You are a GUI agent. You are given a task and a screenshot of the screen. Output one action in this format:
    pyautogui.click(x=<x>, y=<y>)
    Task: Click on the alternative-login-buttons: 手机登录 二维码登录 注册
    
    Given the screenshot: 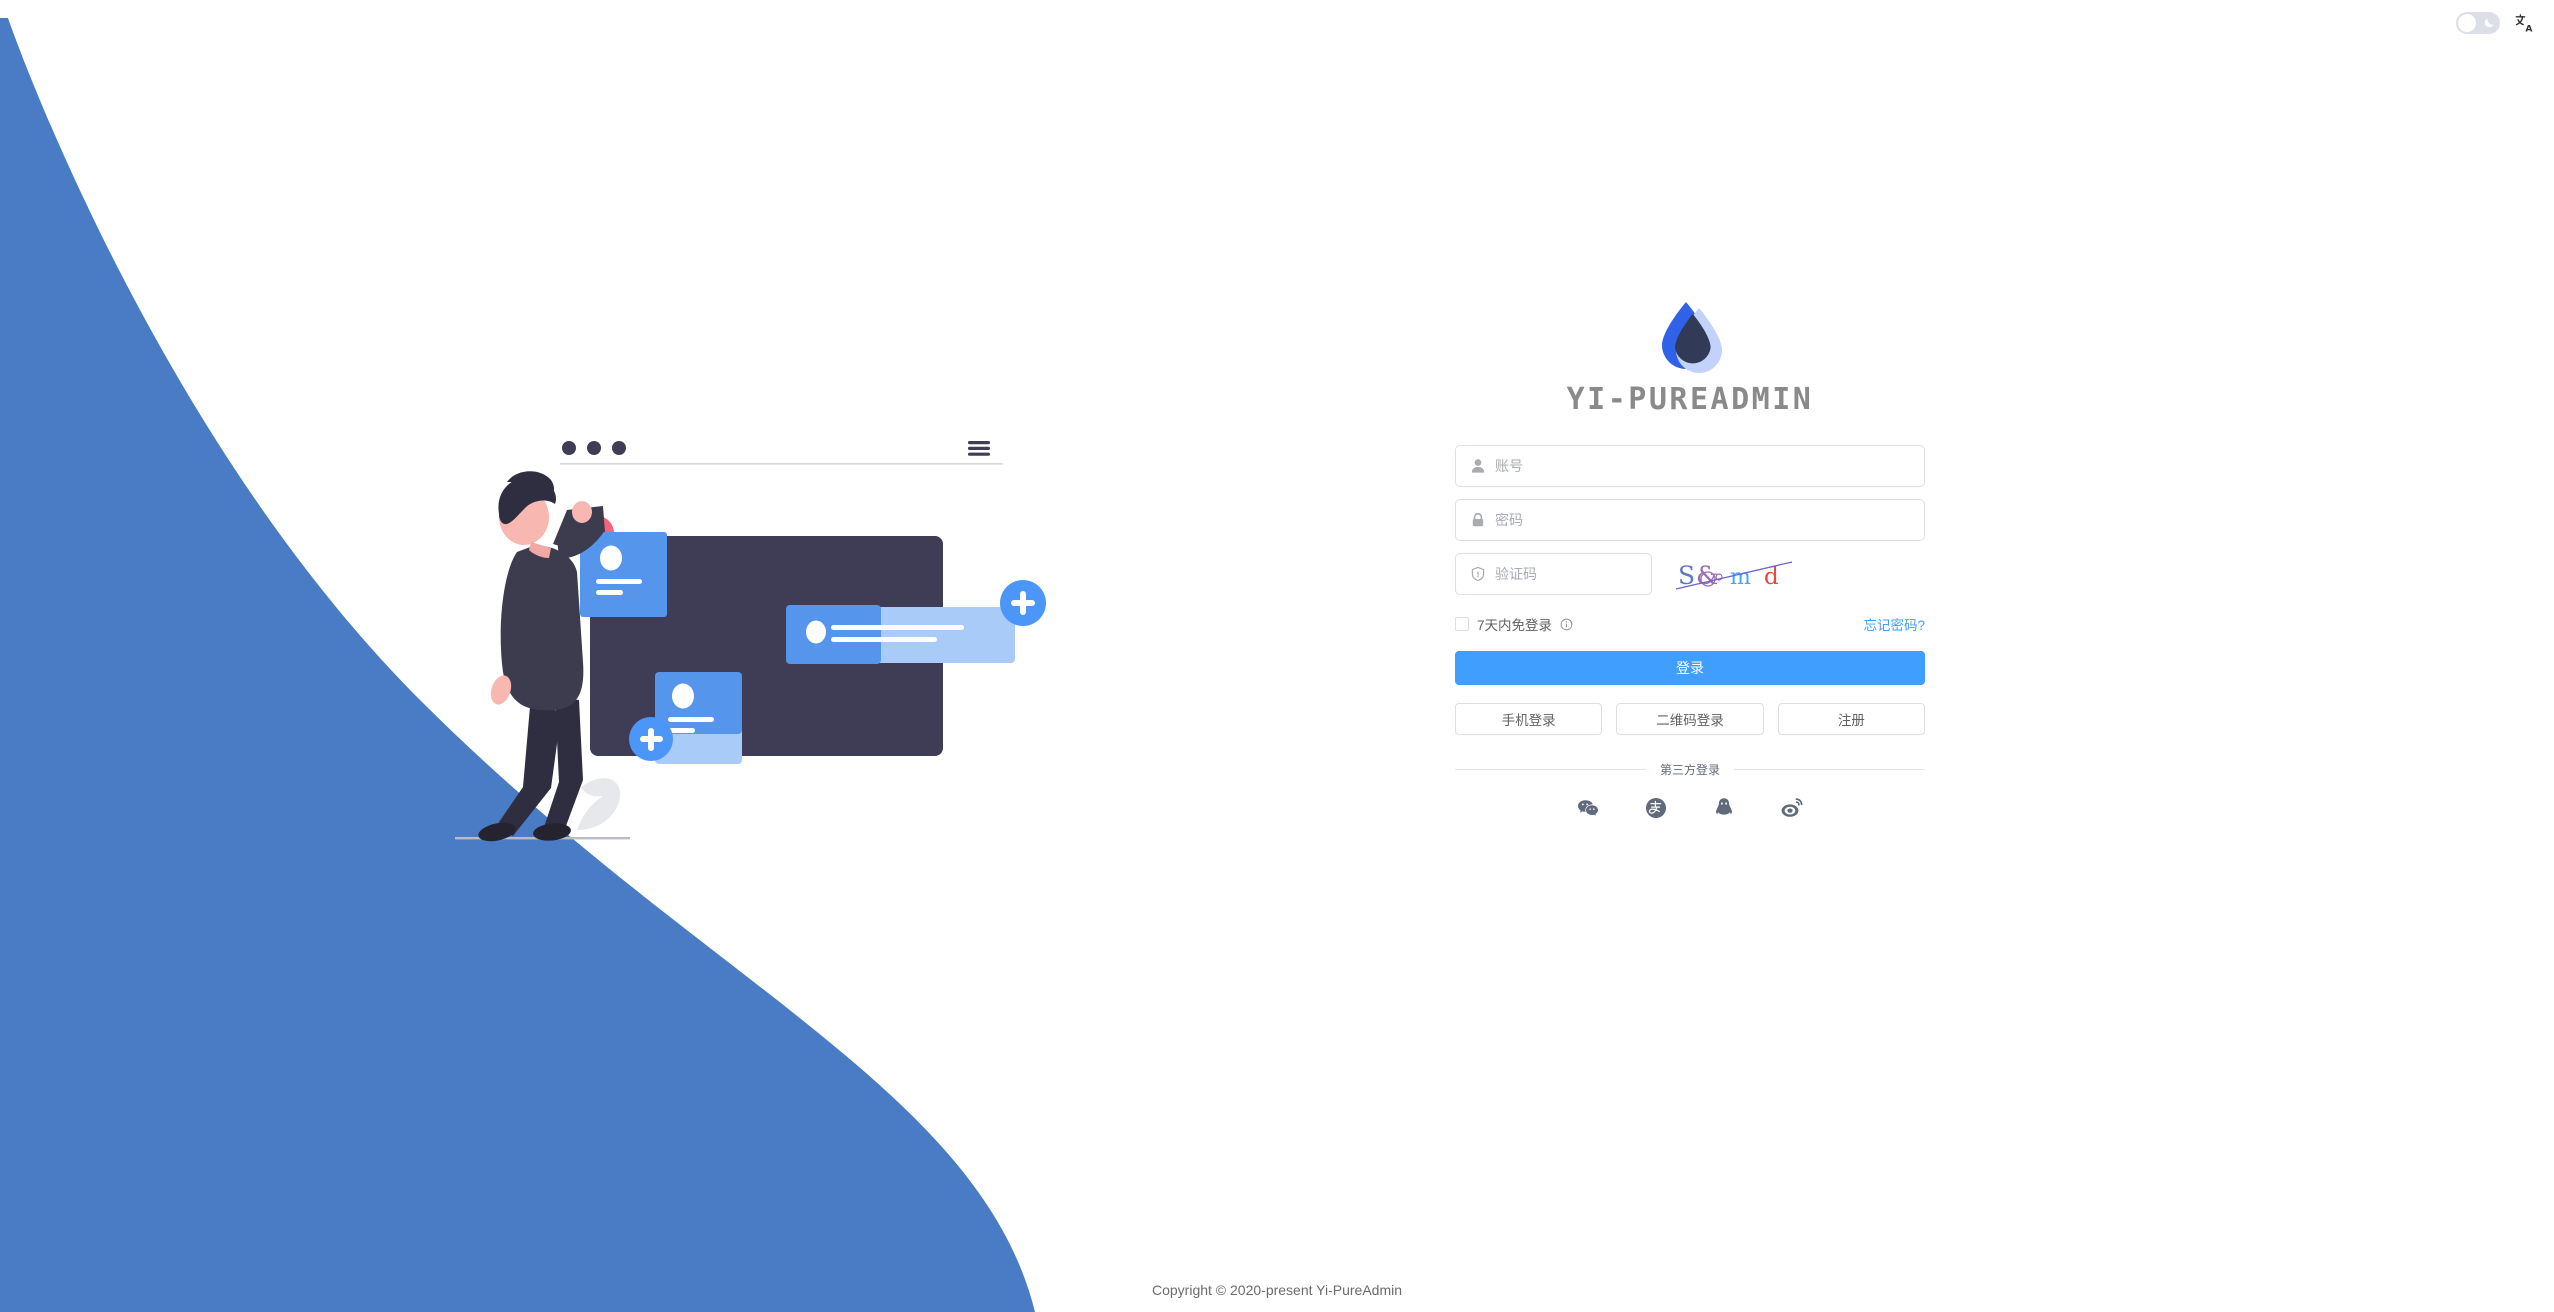 What is the action you would take?
    pyautogui.click(x=1690, y=719)
    